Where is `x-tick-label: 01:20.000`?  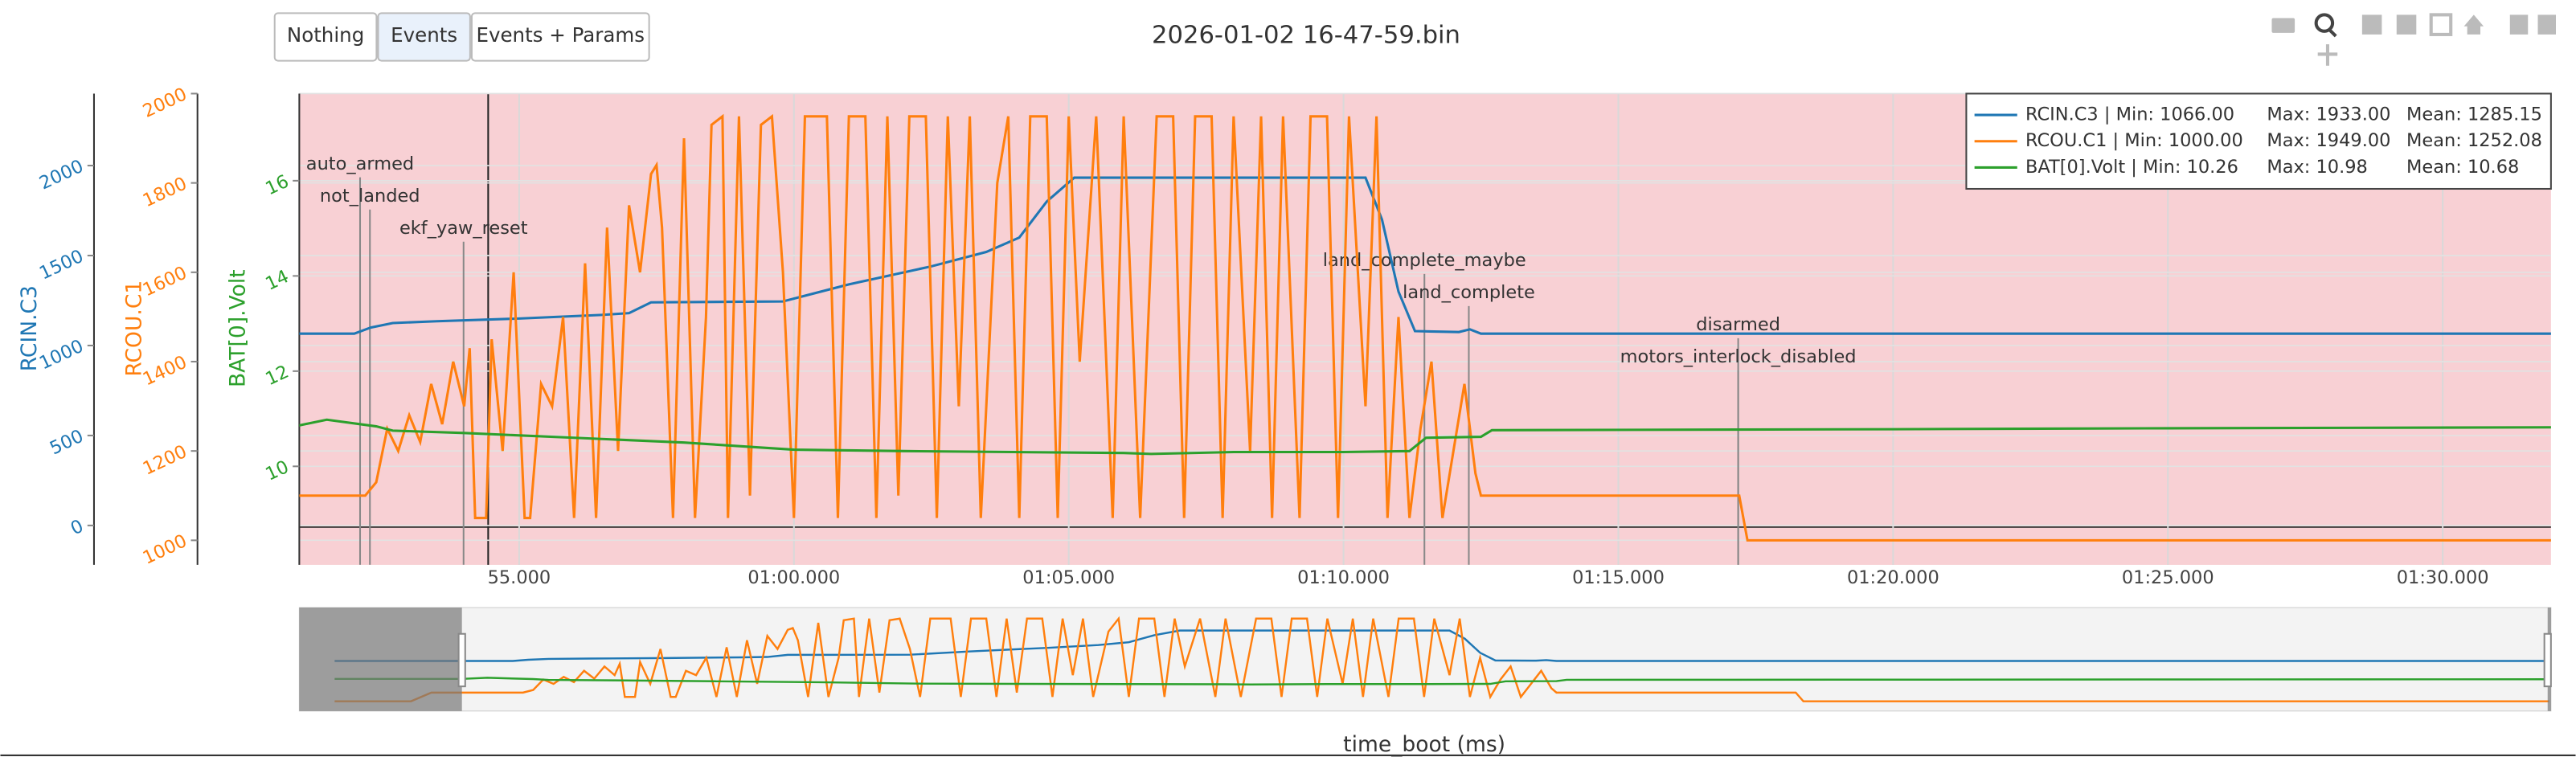 x-tick-label: 01:20.000 is located at coordinates (1893, 577).